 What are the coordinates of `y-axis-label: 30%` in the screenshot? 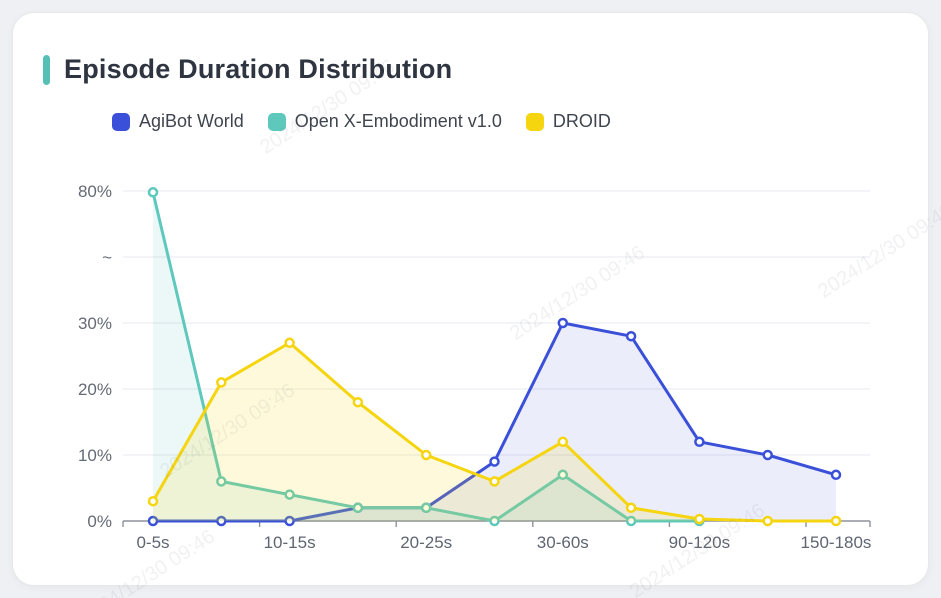 It's located at (95, 323).